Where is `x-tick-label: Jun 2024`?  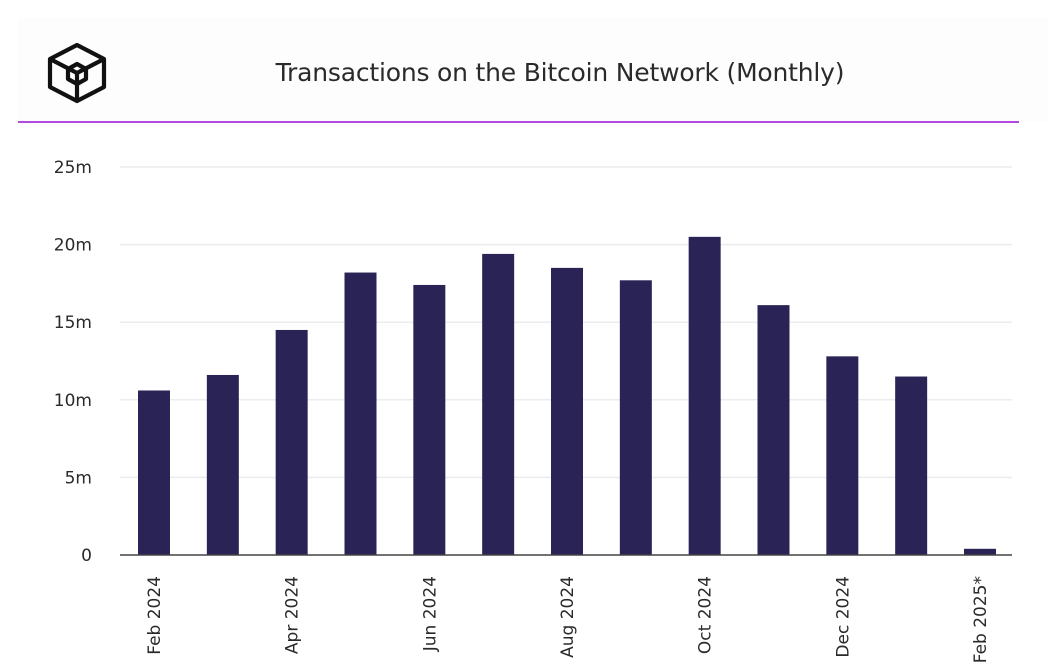
x-tick-label: Jun 2024 is located at coordinates (430, 614).